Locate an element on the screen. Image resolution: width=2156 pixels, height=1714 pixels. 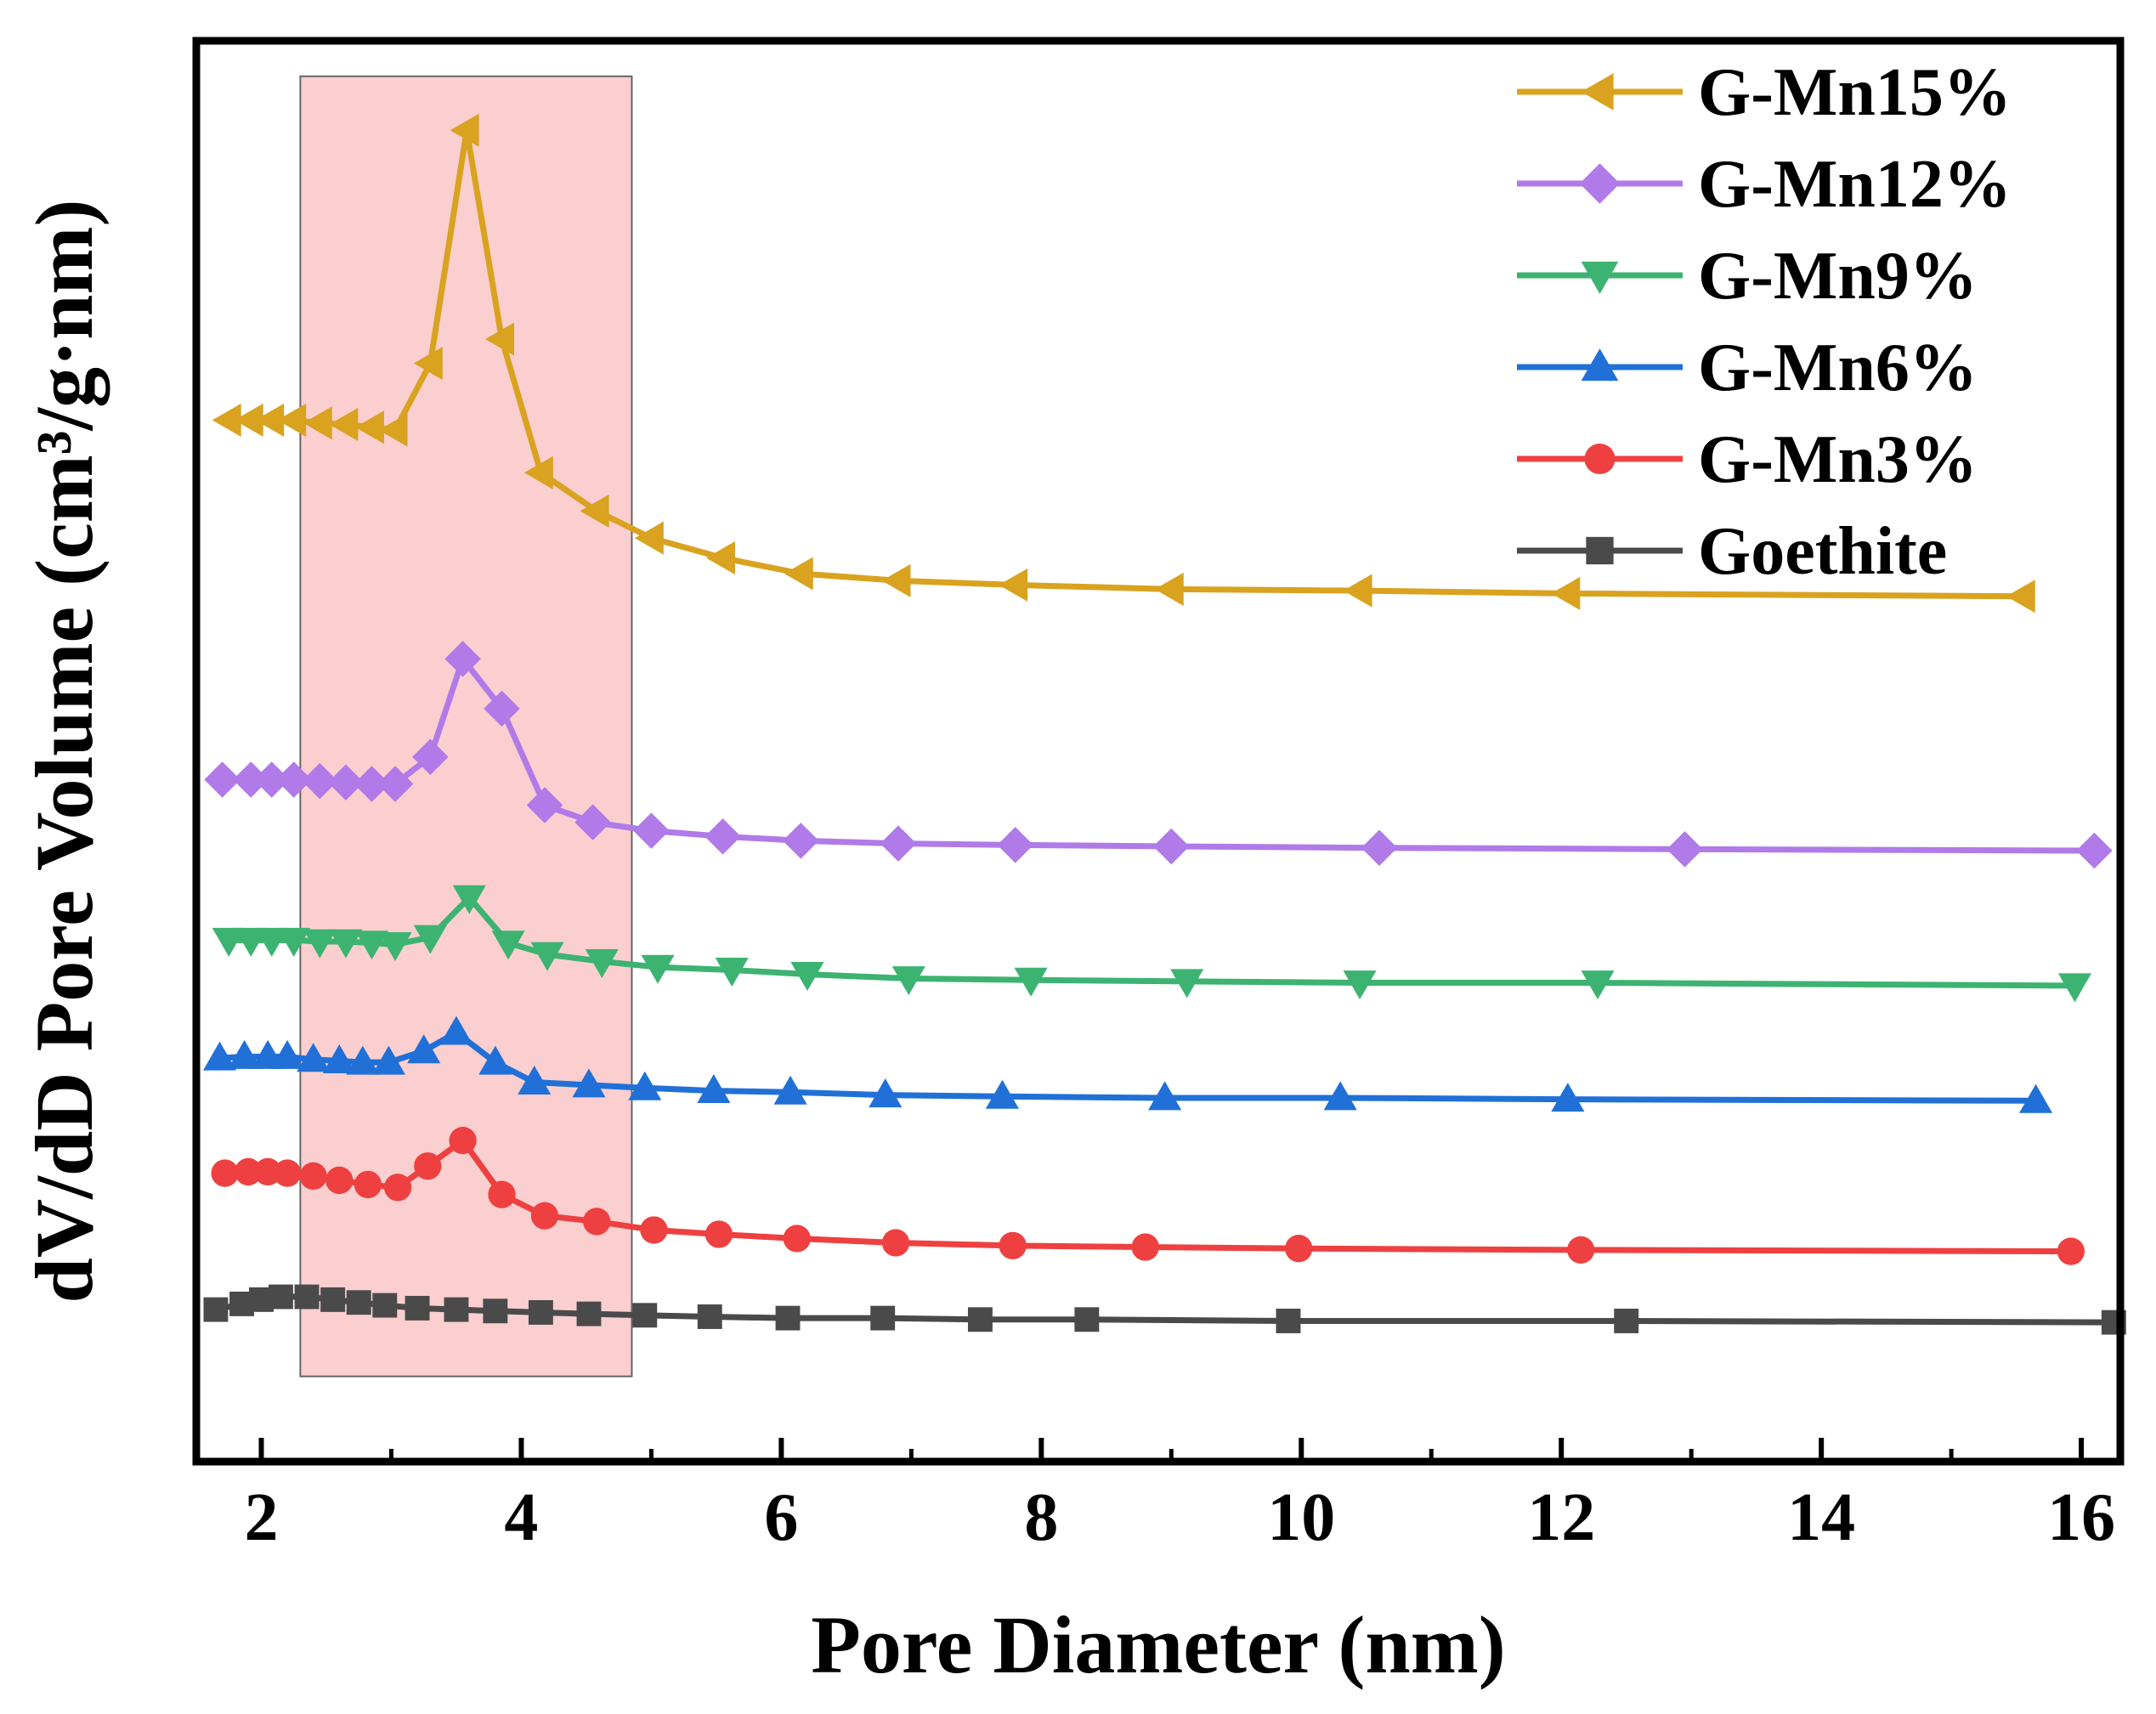
legend-entry-g-mn6pct: G-Mn6% is located at coordinates (1748, 368).